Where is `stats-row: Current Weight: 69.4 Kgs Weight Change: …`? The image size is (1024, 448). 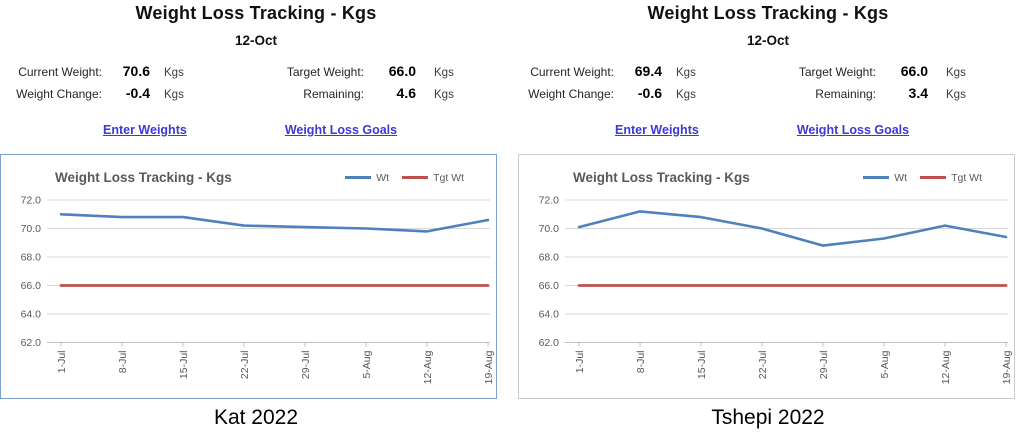
stats-row: Current Weight: 69.4 Kgs Weight Change: … is located at coordinates (768, 85).